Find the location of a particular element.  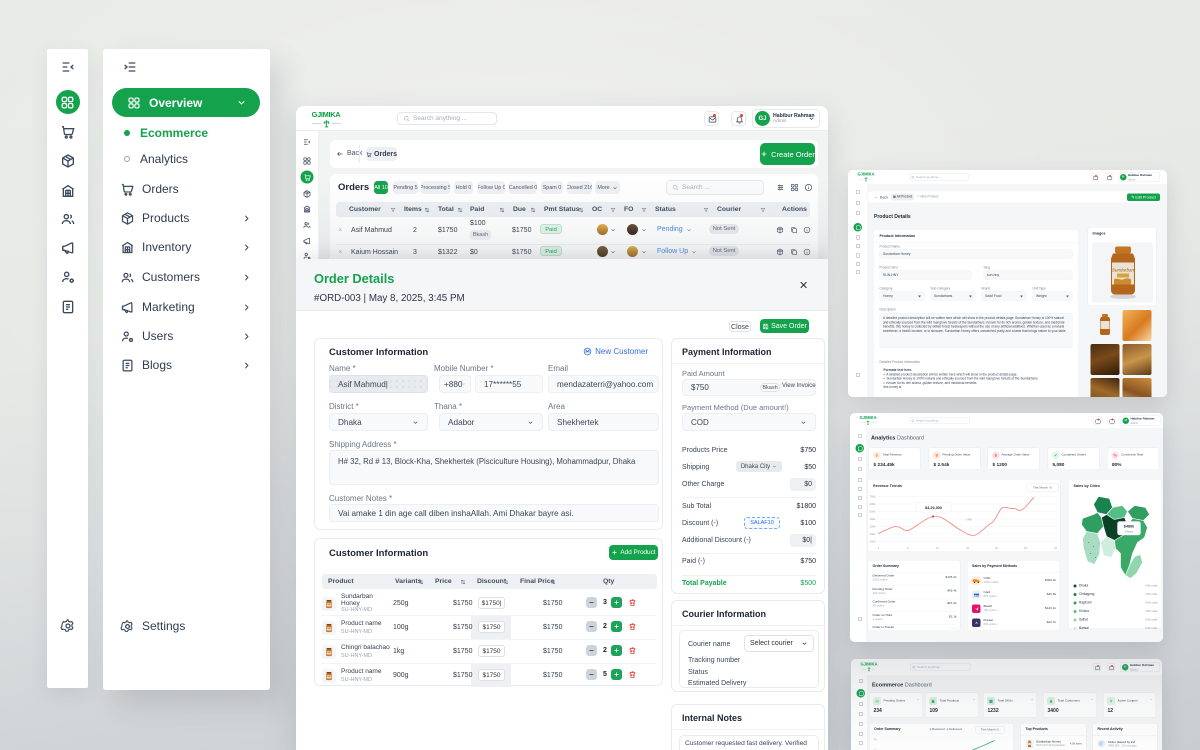

svg-text: 31 is located at coordinates (1056, 548).